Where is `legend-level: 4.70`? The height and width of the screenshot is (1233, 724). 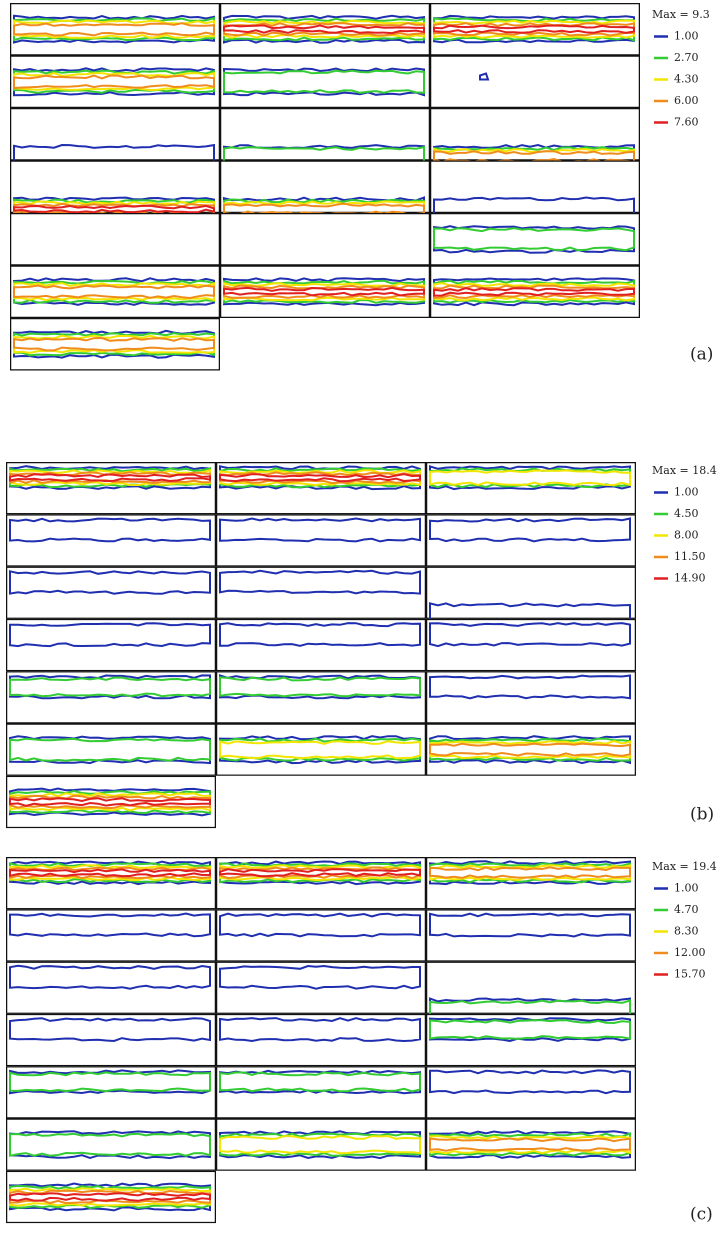
legend-level: 4.70 is located at coordinates (686, 909).